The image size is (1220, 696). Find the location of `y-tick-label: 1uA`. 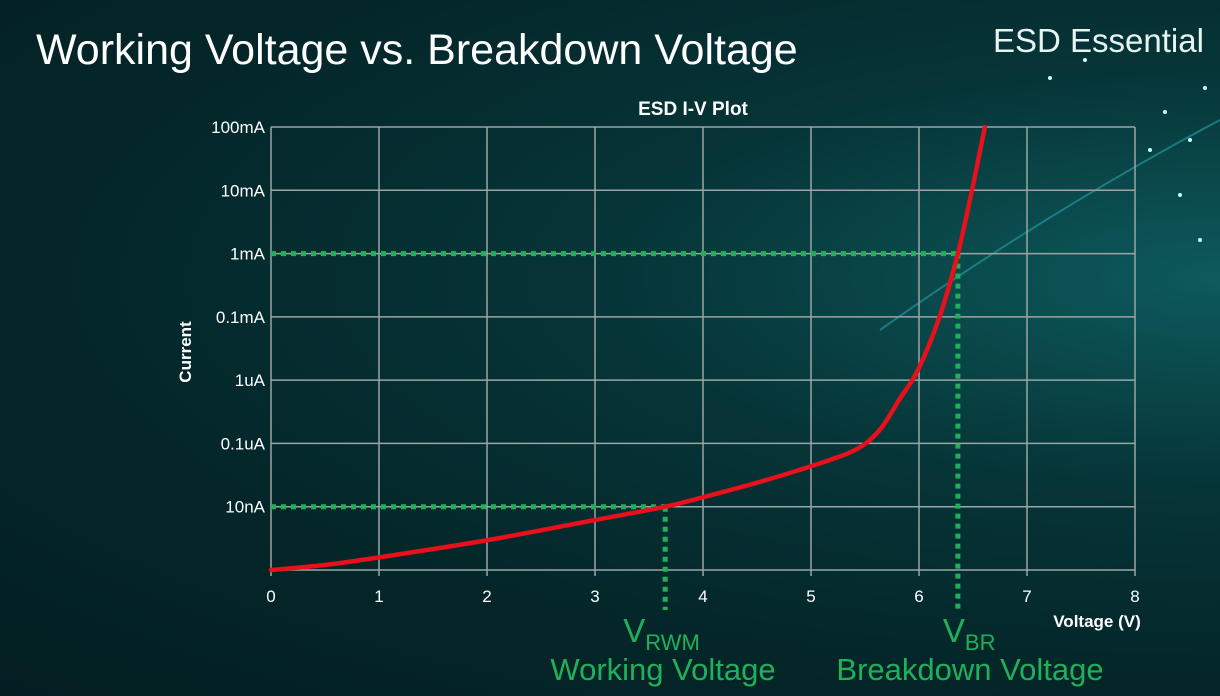

y-tick-label: 1uA is located at coordinates (250, 380).